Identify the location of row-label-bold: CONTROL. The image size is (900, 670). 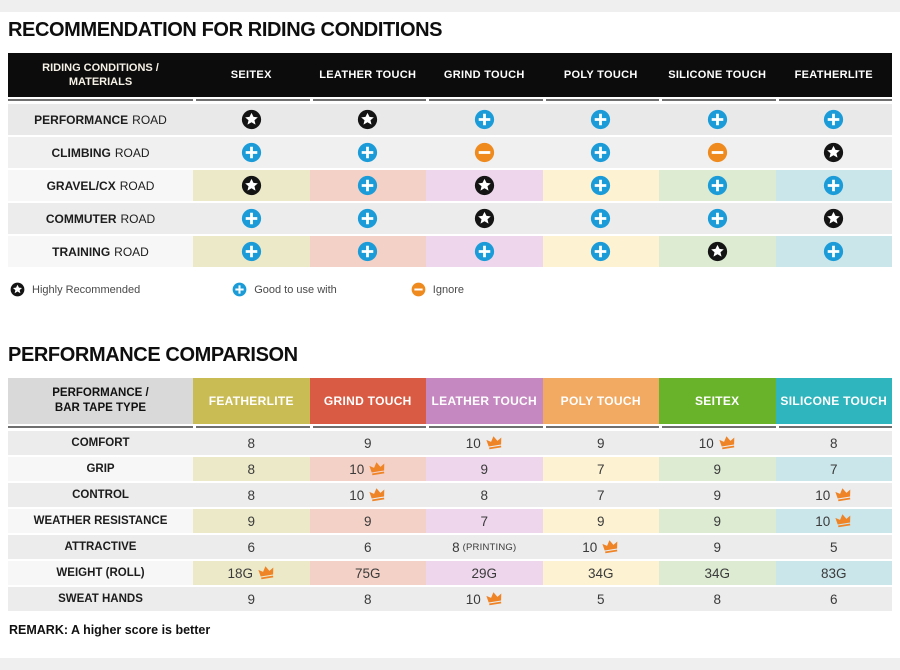
(100, 495).